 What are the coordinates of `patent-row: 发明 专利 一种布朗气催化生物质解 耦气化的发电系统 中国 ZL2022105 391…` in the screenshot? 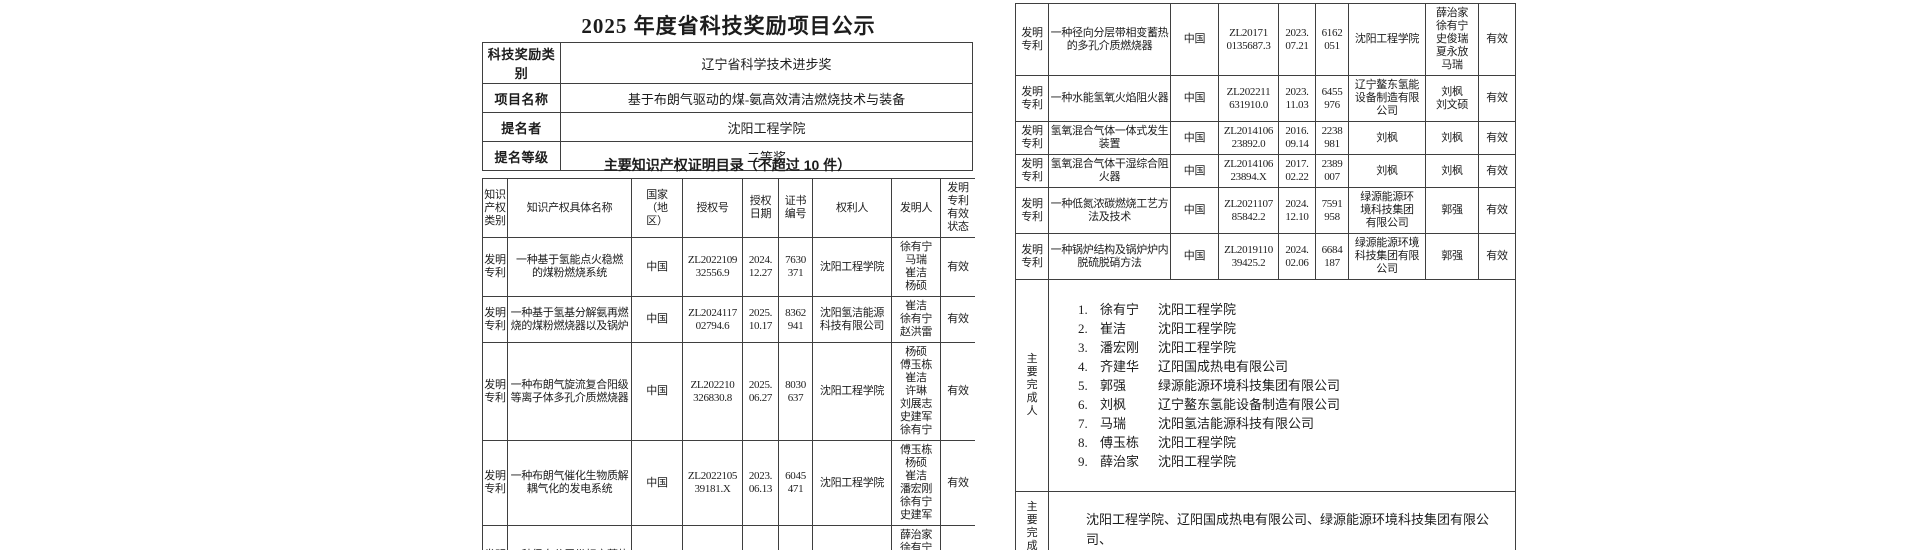 It's located at (728, 483).